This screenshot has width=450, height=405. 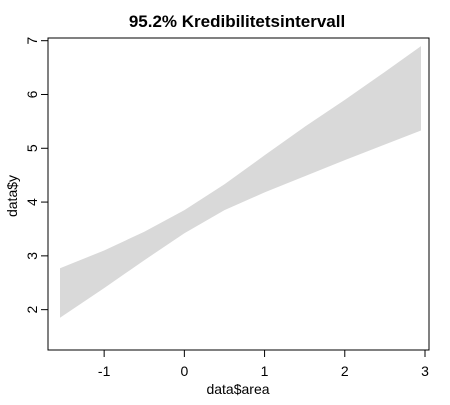 I want to click on y-tick-label: 3, so click(x=32, y=256).